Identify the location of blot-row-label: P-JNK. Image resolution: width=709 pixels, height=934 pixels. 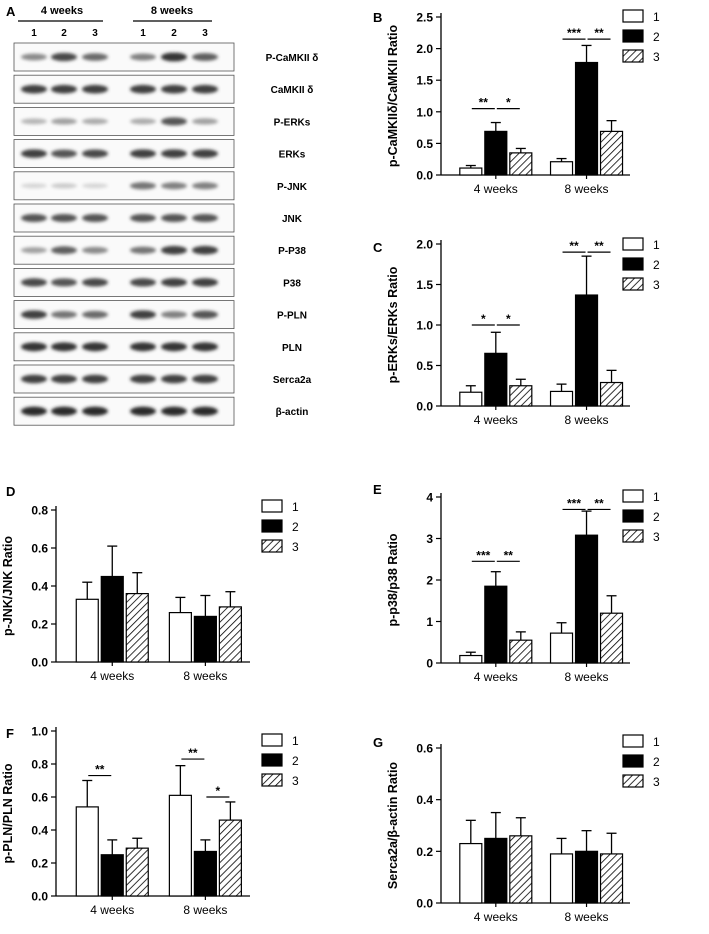
(292, 187).